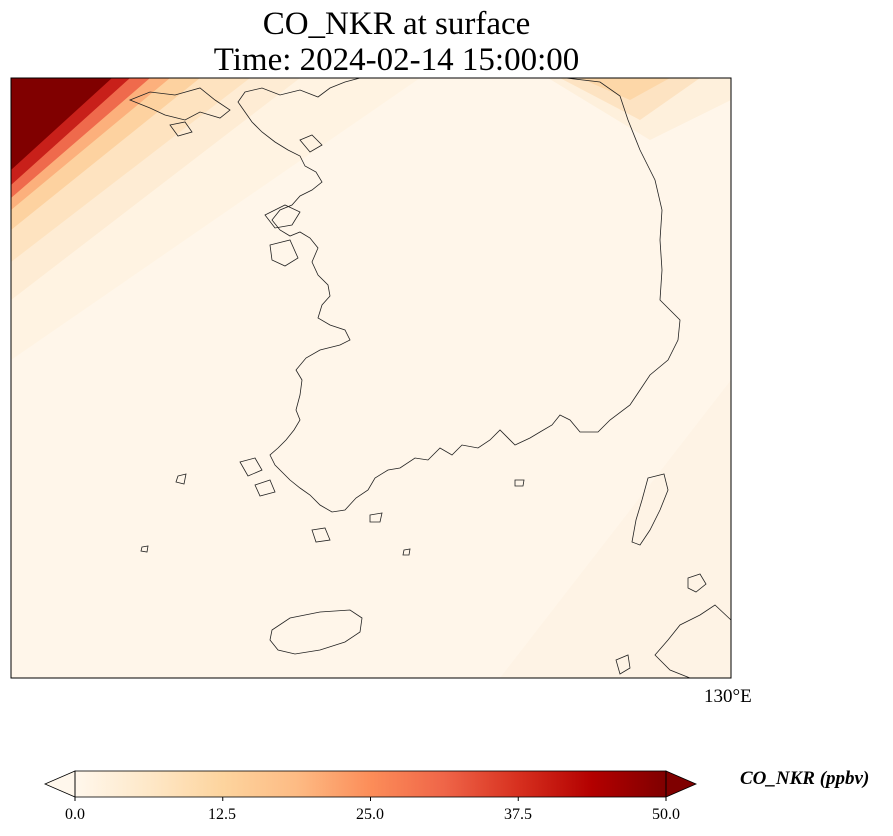  What do you see at coordinates (60, 784) in the screenshot?
I see `colorbar-min-extend` at bounding box center [60, 784].